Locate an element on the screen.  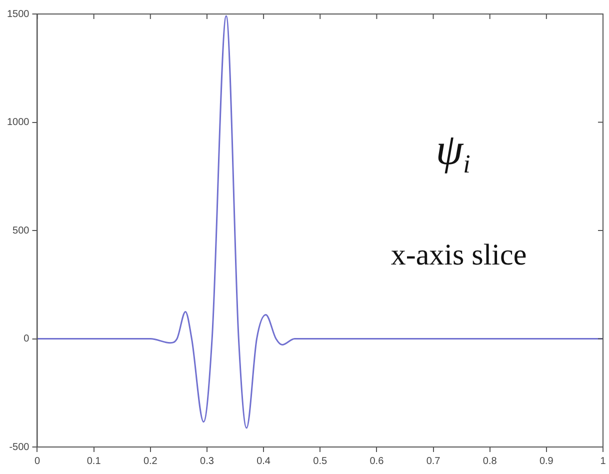
x-tick-label: 0.9 is located at coordinates (546, 461).